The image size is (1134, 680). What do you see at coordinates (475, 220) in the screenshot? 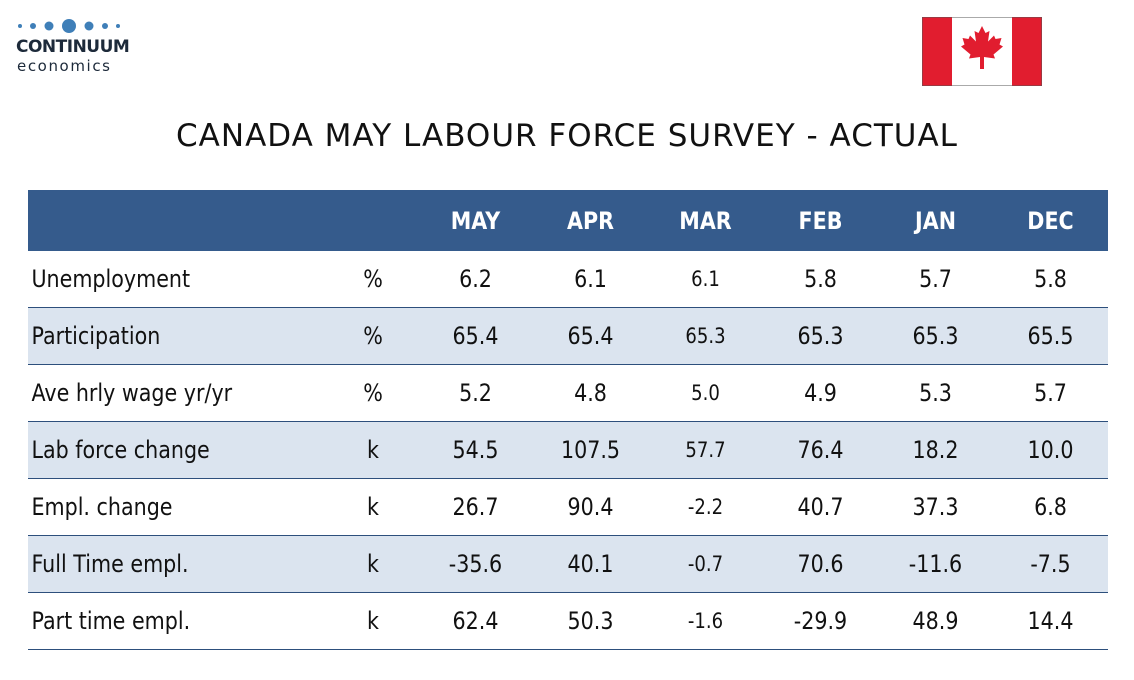
I see `column-header-may: MAY` at bounding box center [475, 220].